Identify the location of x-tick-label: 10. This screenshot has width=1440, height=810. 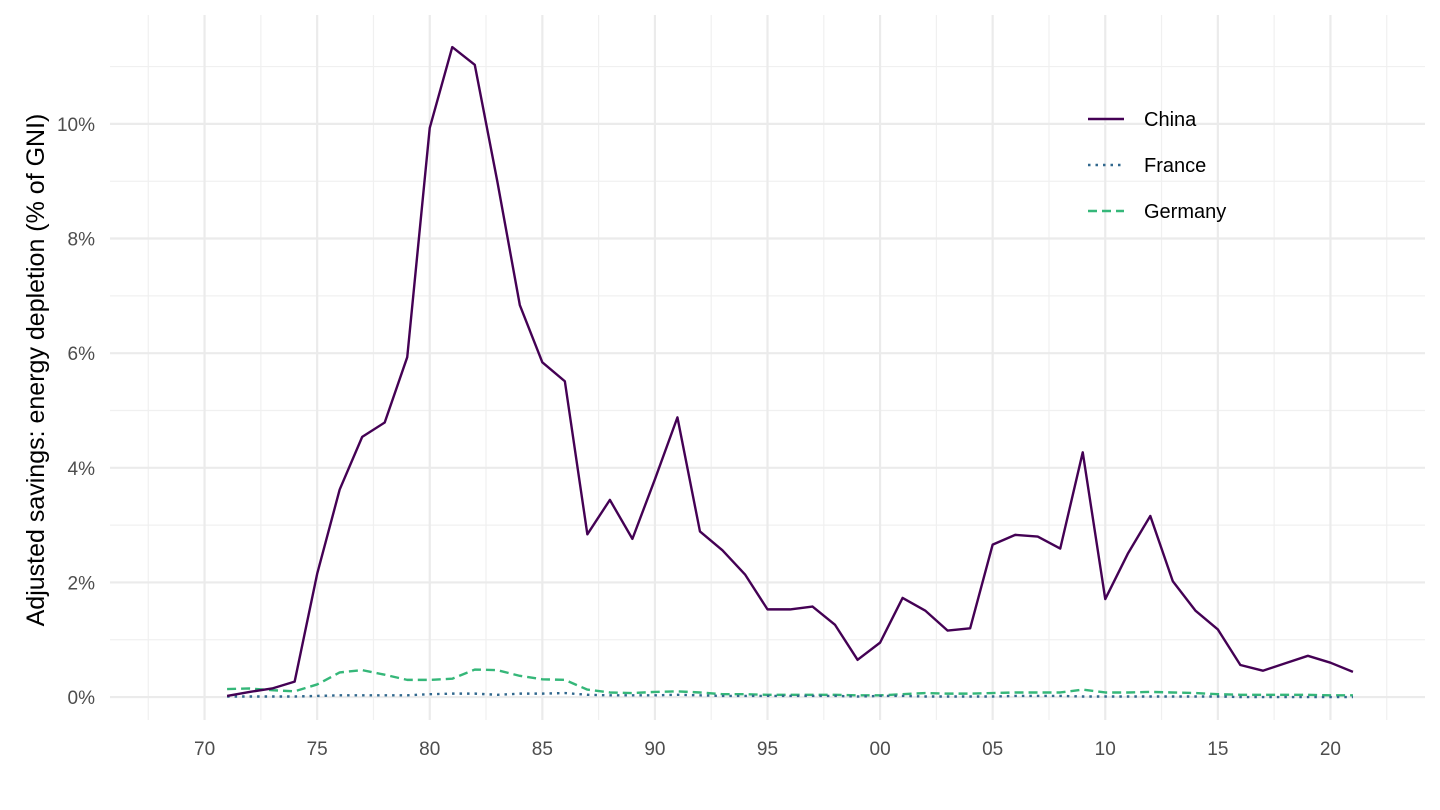
(1105, 749).